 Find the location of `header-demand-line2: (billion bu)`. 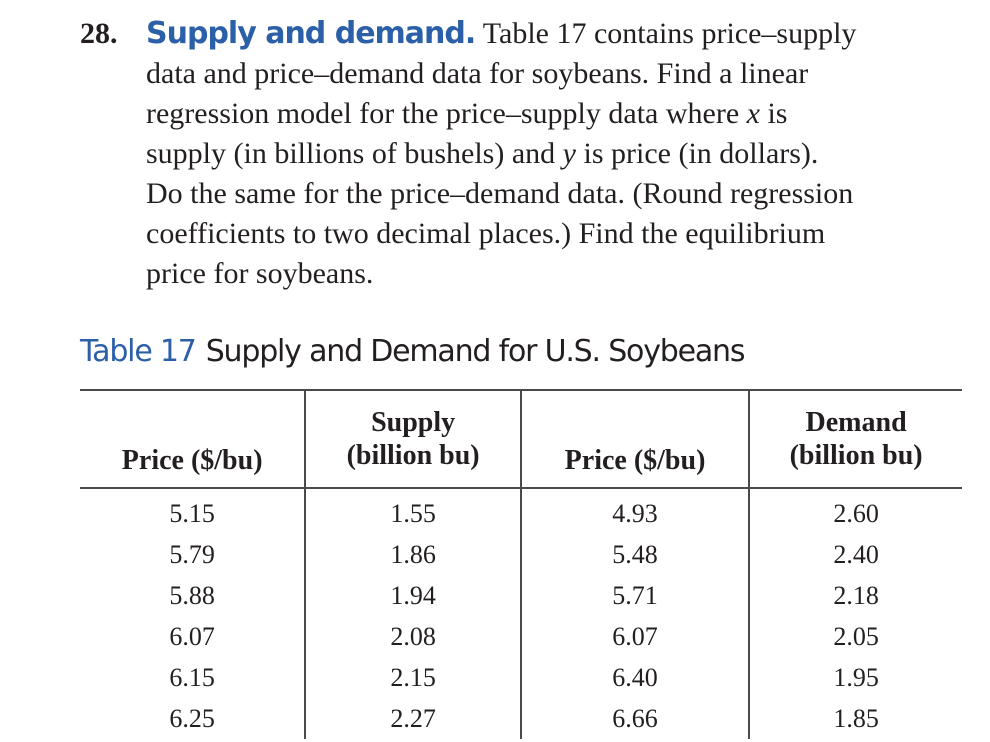

header-demand-line2: (billion bu) is located at coordinates (856, 455).